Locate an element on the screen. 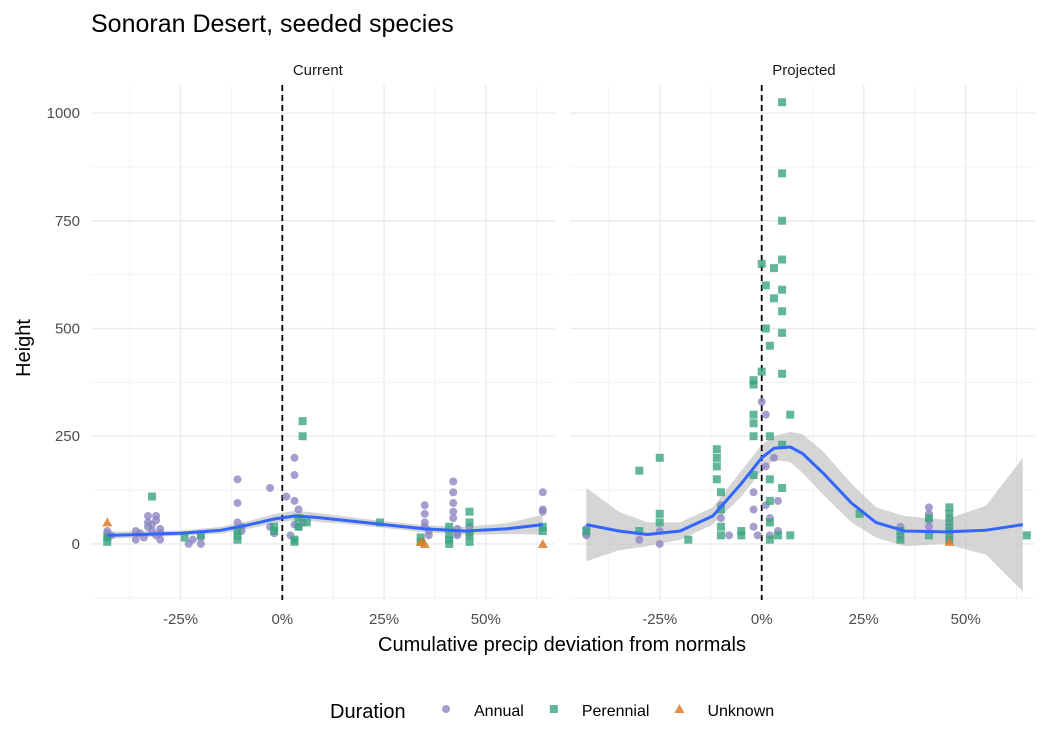 This screenshot has height=755, width=1050. confidence-band is located at coordinates (804, 511).